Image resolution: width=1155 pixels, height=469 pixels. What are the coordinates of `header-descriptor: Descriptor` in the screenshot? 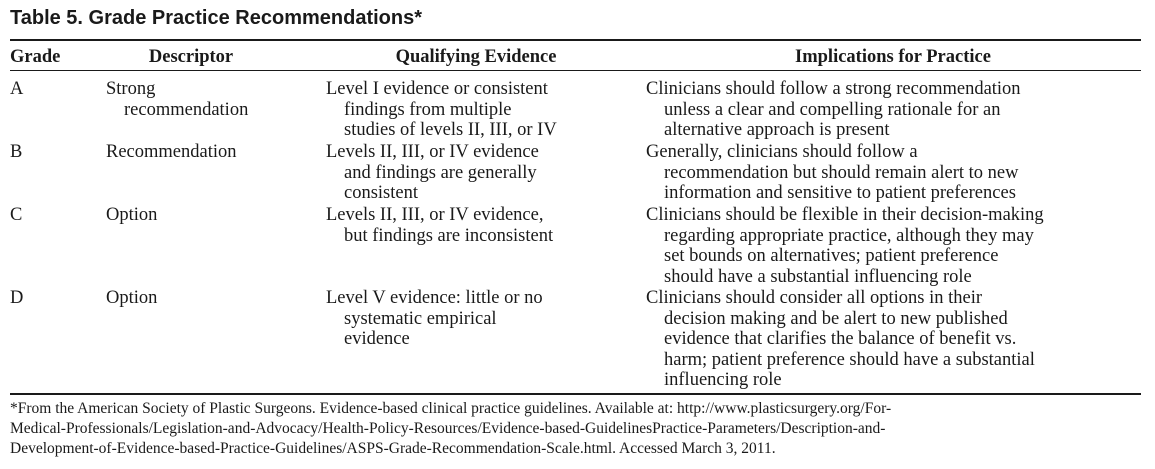 It's located at (191, 57).